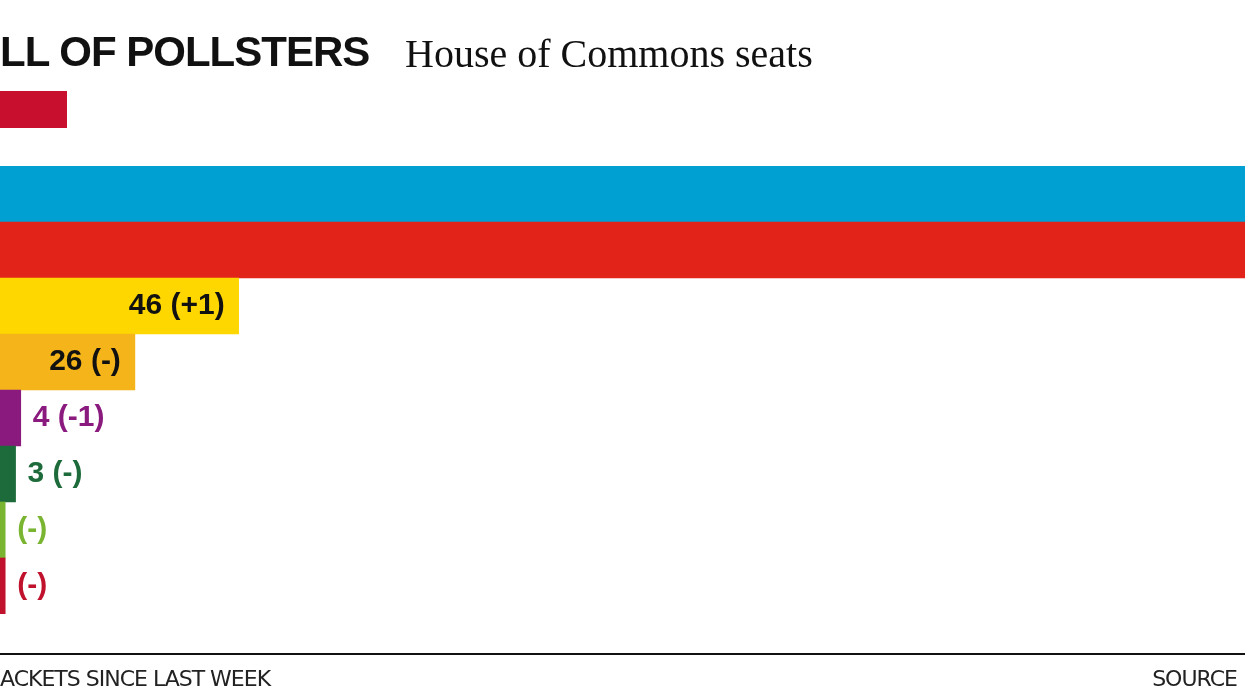 The height and width of the screenshot is (700, 1245). What do you see at coordinates (85, 360) in the screenshot?
I see `data-label: 26 (-)` at bounding box center [85, 360].